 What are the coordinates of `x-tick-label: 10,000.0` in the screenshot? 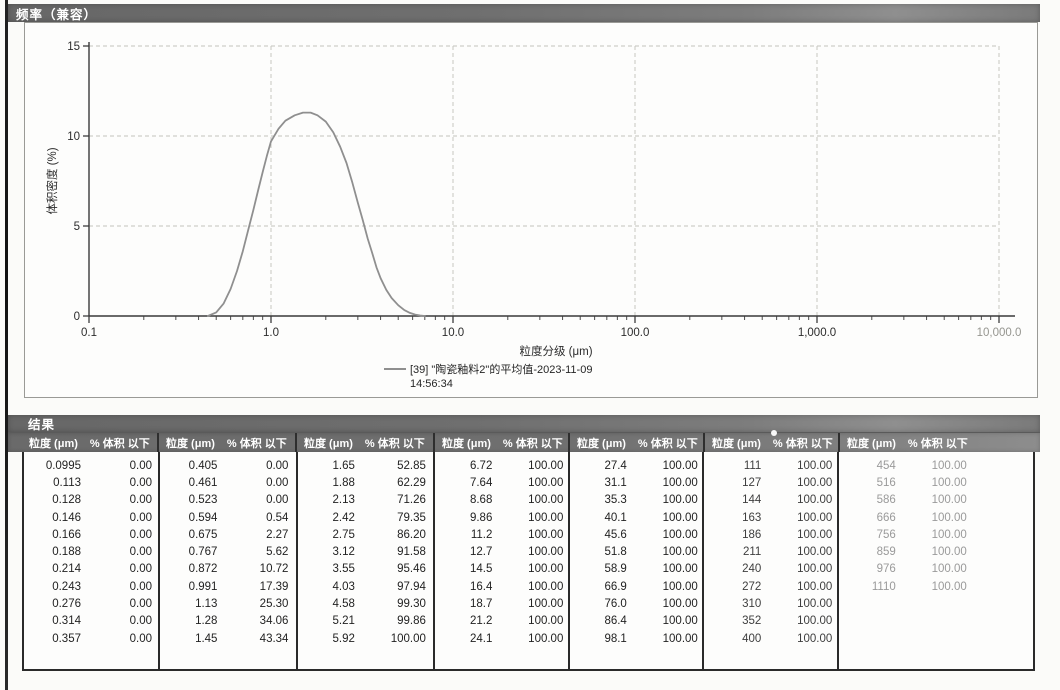 It's located at (999, 333).